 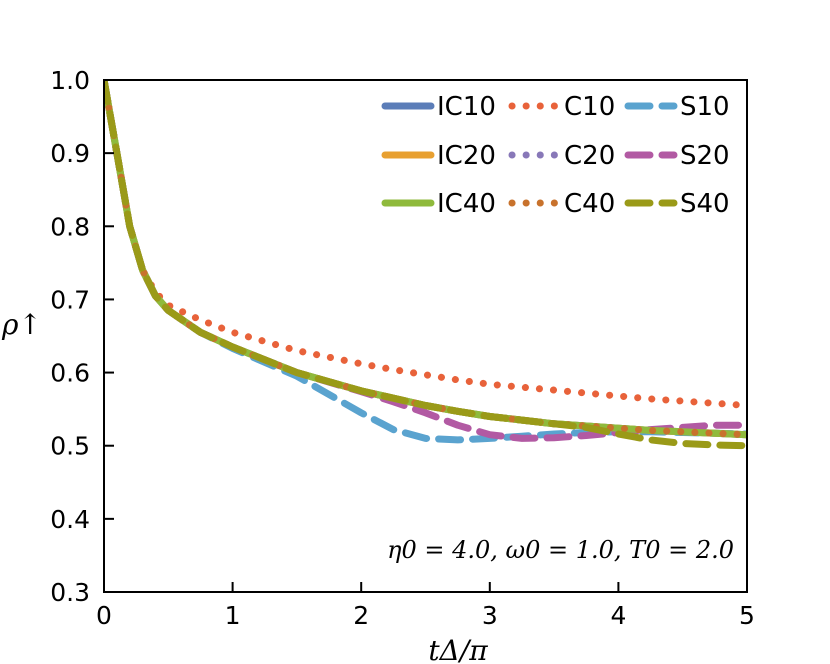 I want to click on y-tick-label: 0.7, so click(x=70, y=299).